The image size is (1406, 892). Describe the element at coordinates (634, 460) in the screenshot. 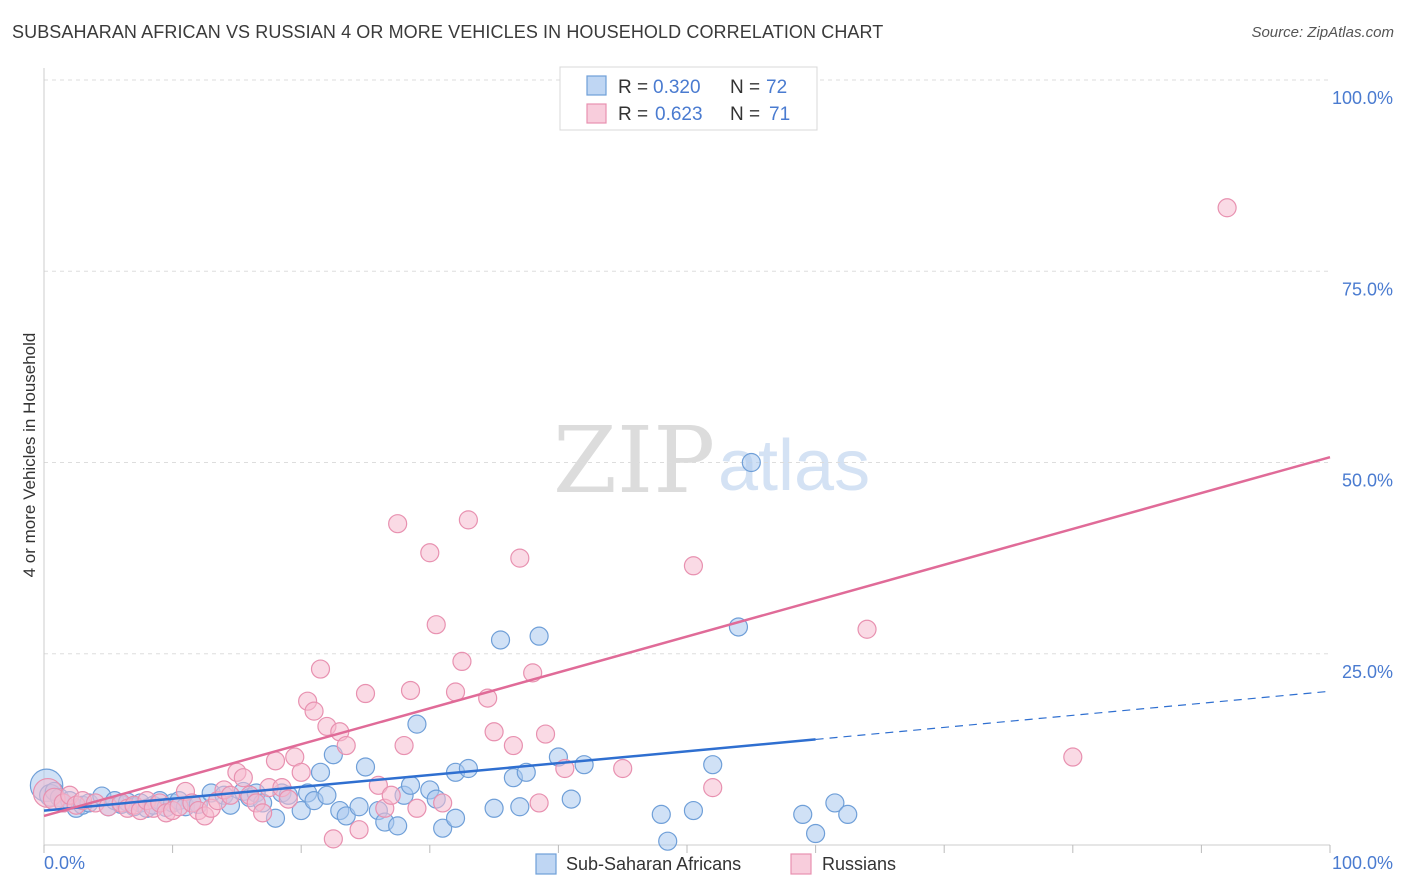

I see `watermark-zip: ZIP` at that location.